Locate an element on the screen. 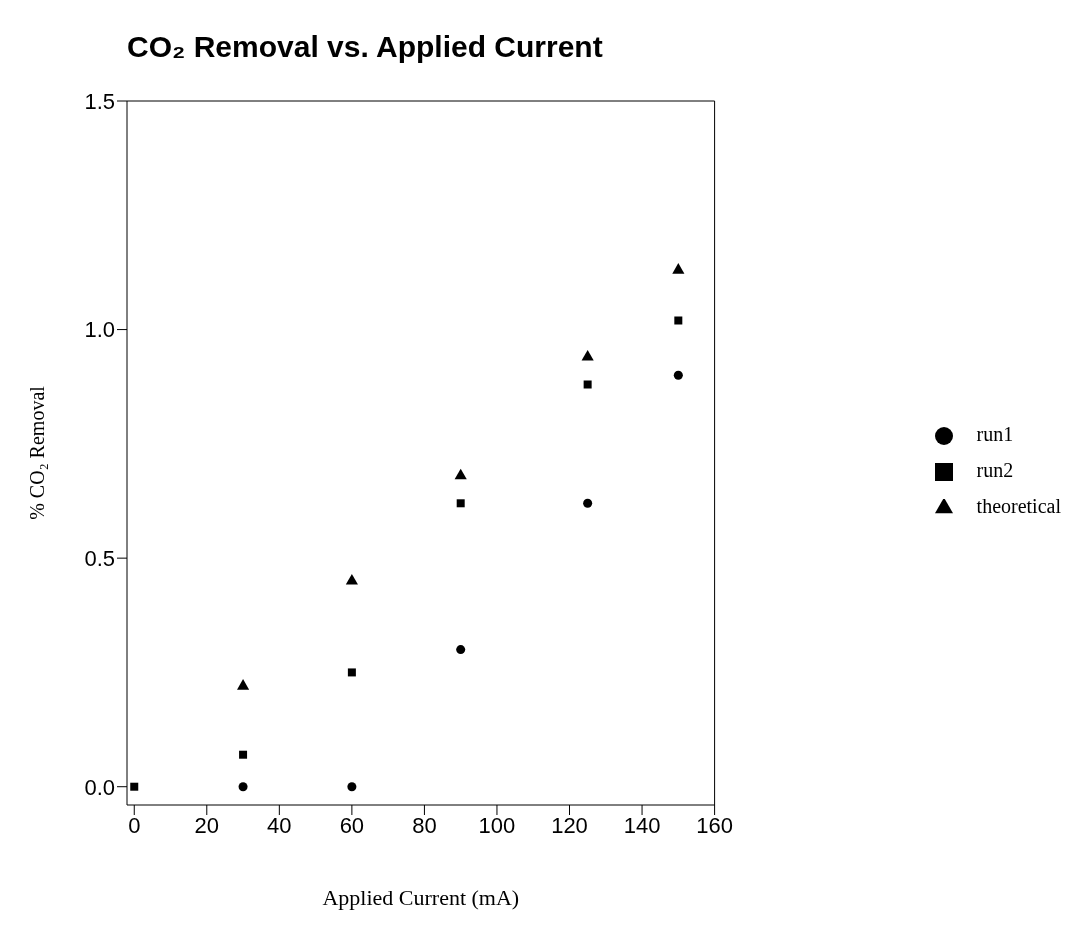 The height and width of the screenshot is (939, 1081). x-tick-label: 20 is located at coordinates (207, 825).